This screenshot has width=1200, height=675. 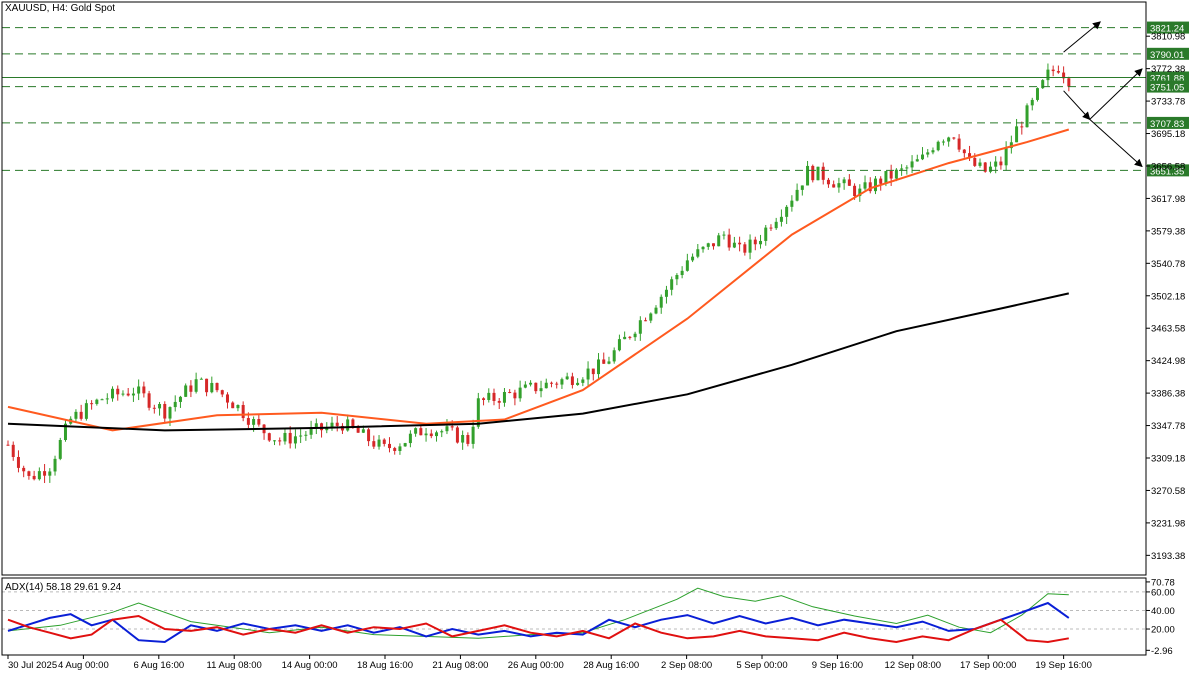 What do you see at coordinates (1168, 523) in the screenshot?
I see `y-tick-label: 3231.98` at bounding box center [1168, 523].